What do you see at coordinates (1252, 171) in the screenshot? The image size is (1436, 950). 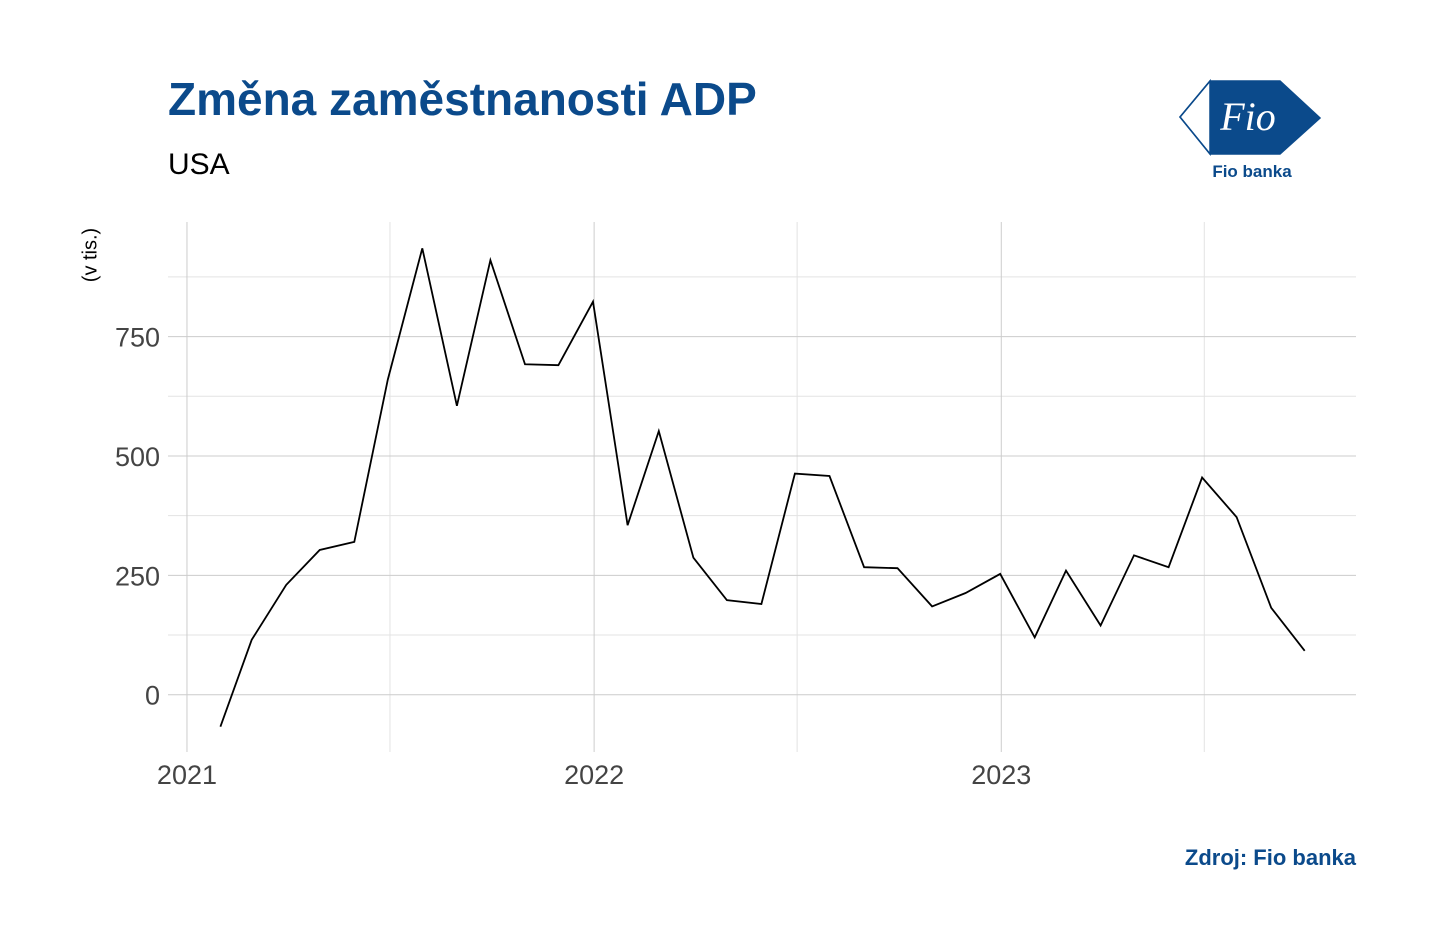 I see `logo-caption: Fio banka` at bounding box center [1252, 171].